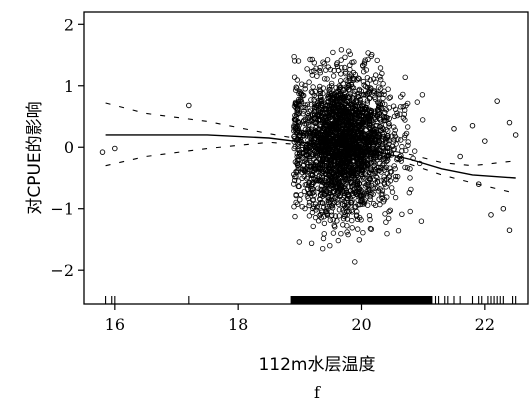  What do you see at coordinates (62, 270) in the screenshot?
I see `y-tick-label: −2` at bounding box center [62, 270].